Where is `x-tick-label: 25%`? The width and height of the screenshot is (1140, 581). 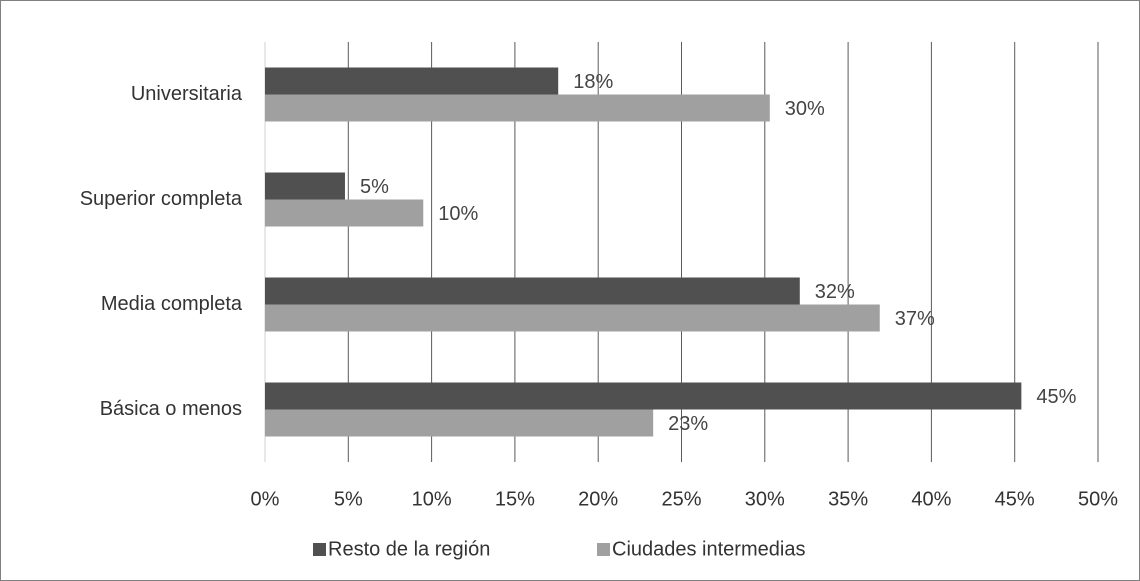
x-tick-label: 25% is located at coordinates (681, 499).